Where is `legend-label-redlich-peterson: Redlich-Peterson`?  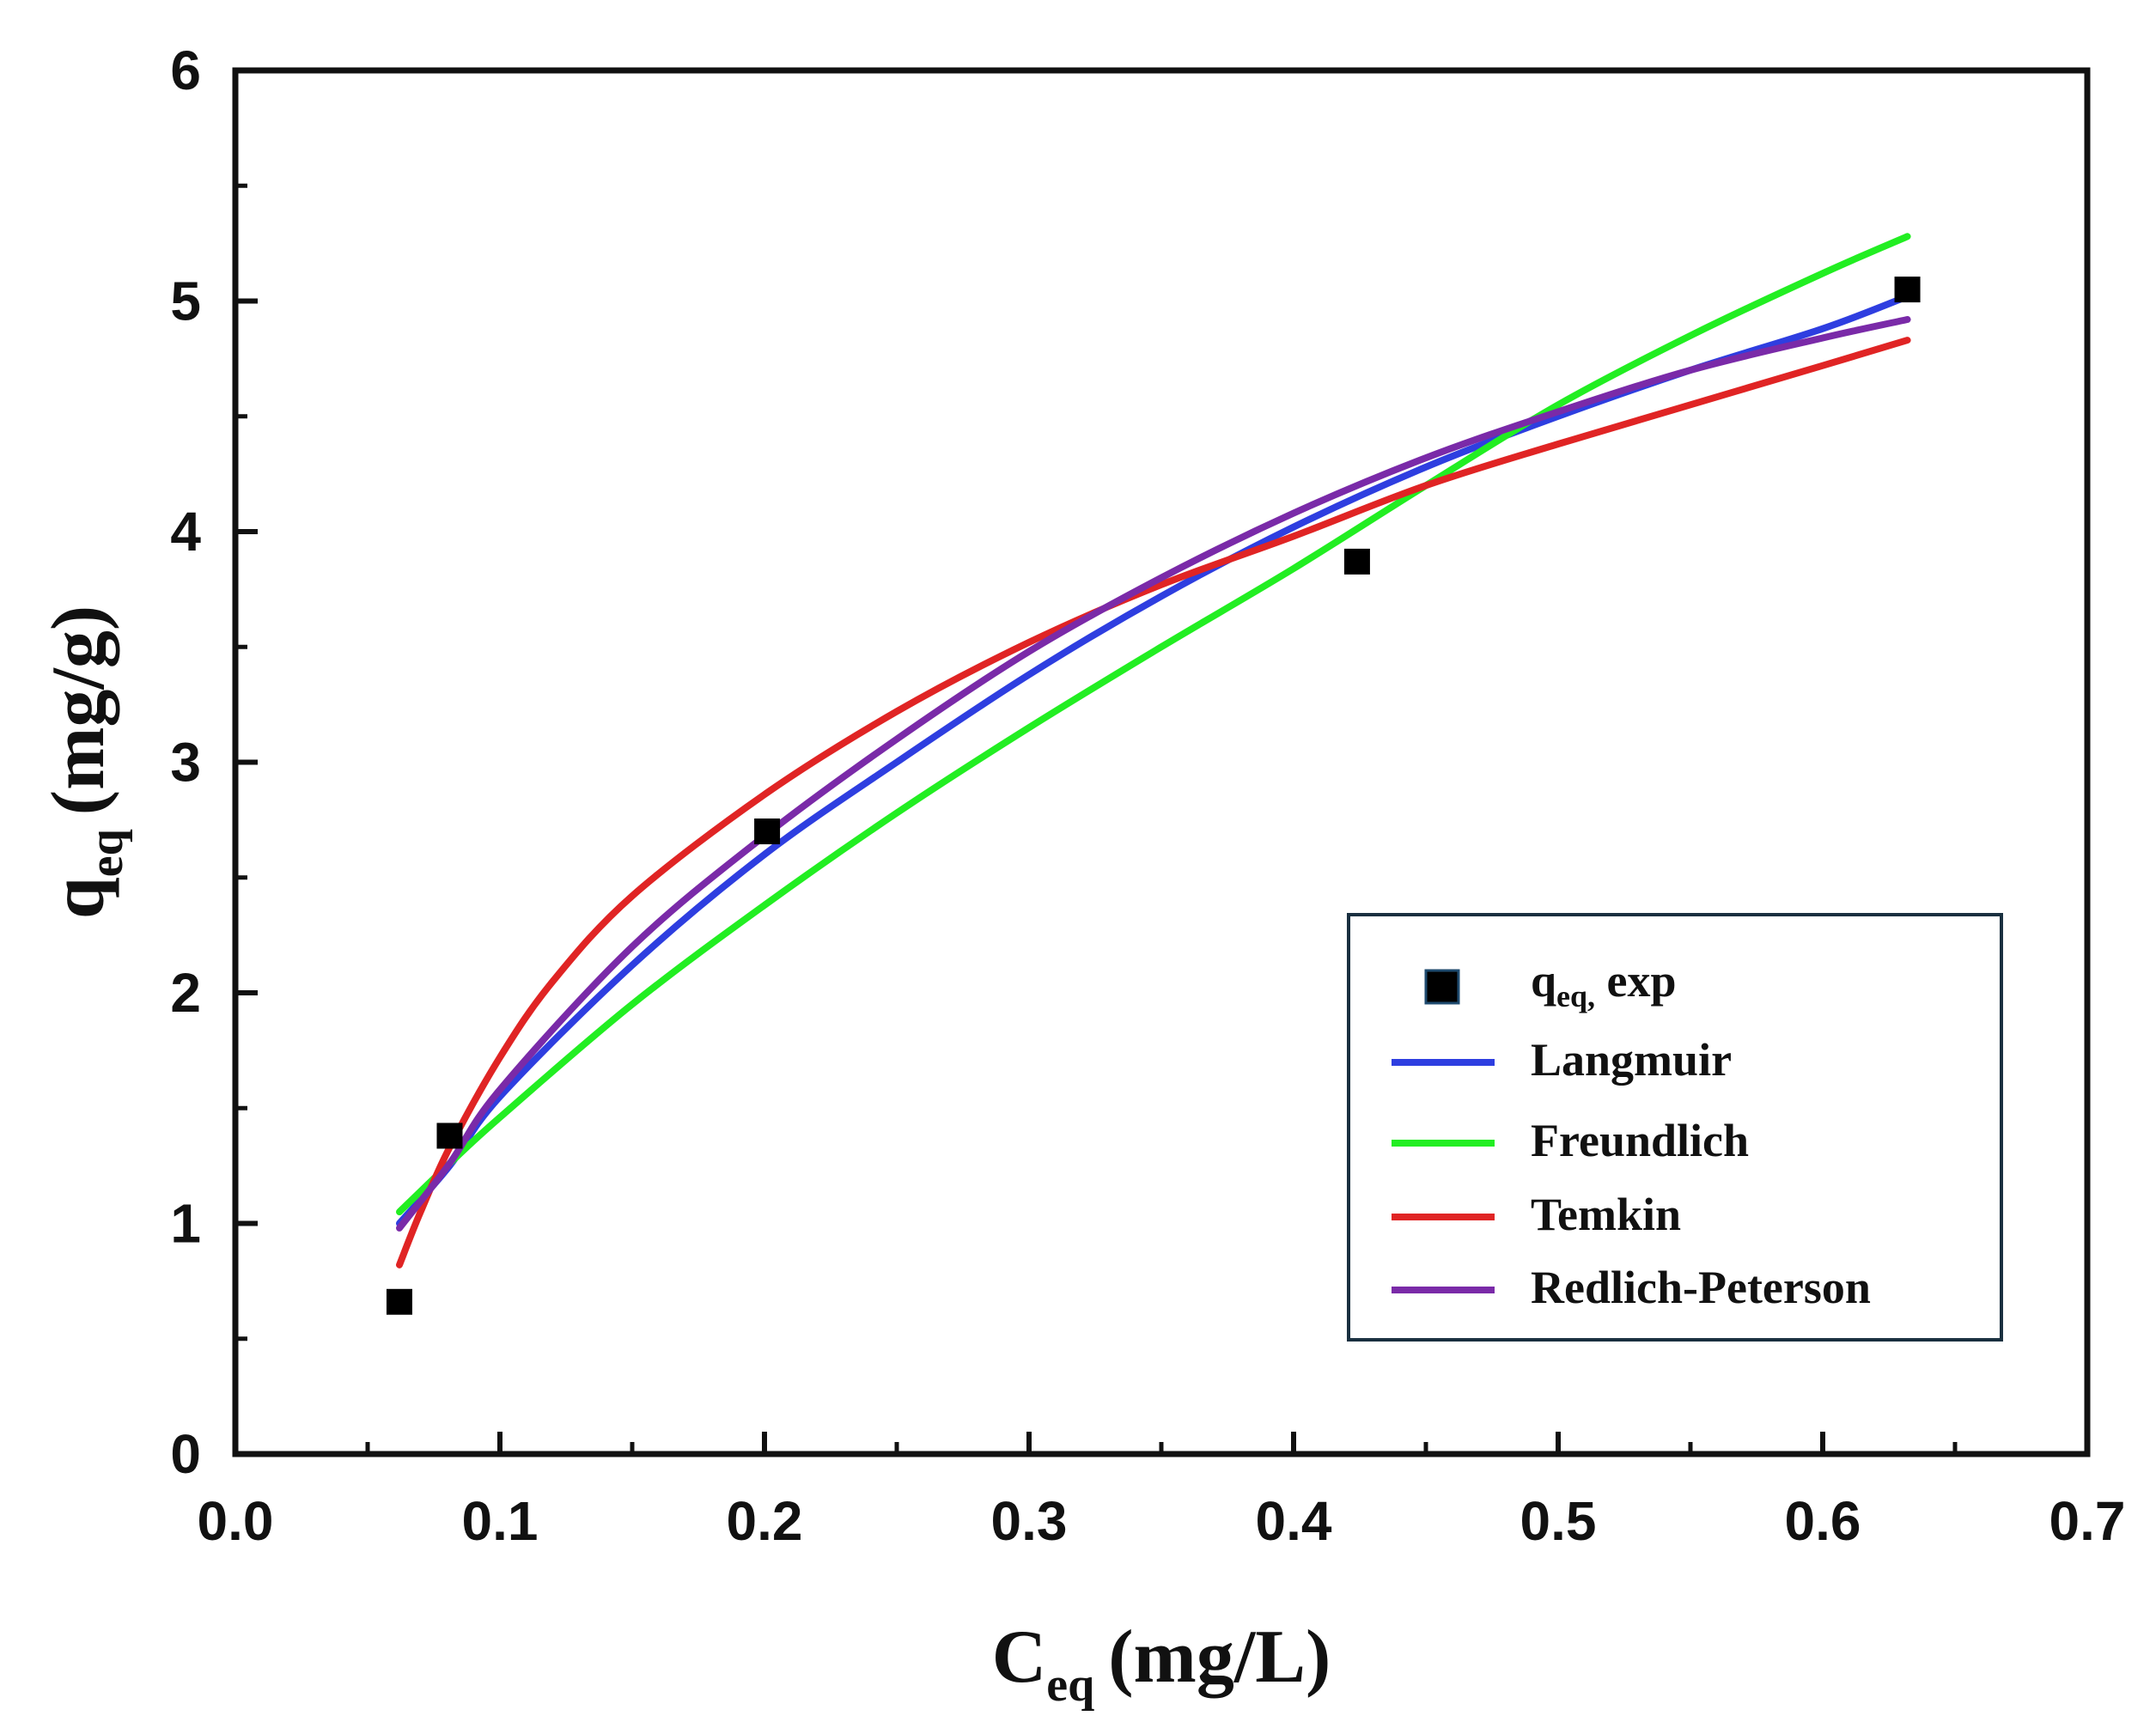 legend-label-redlich-peterson: Redlich-Peterson is located at coordinates (1701, 1287).